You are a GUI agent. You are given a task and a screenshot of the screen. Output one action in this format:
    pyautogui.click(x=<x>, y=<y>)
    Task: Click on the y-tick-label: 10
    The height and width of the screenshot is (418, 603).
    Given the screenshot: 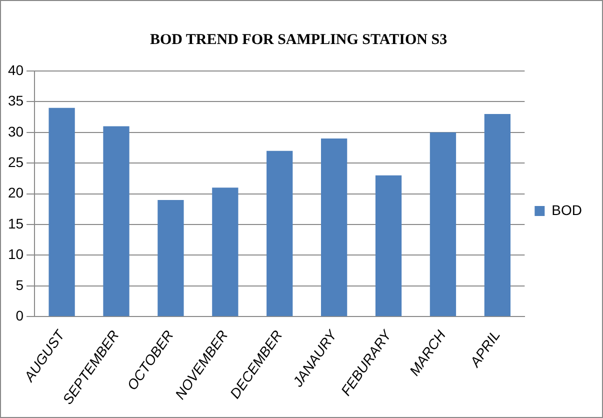 What is the action you would take?
    pyautogui.click(x=16, y=254)
    